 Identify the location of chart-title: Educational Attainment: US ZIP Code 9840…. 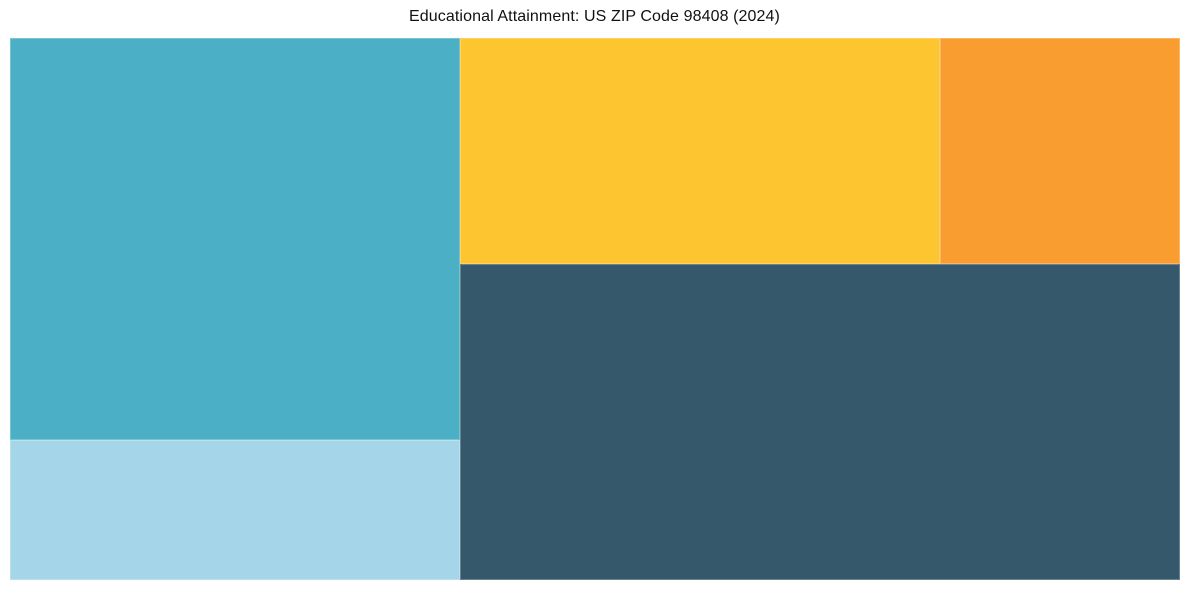
(594, 16).